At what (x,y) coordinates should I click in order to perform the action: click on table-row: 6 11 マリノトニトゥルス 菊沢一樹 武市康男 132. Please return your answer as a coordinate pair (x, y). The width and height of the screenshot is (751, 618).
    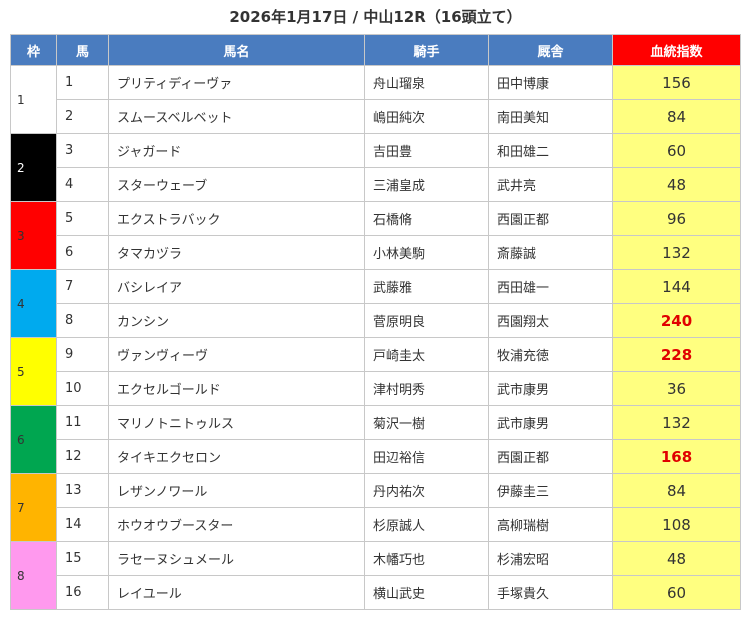
    Looking at the image, I should click on (375, 439).